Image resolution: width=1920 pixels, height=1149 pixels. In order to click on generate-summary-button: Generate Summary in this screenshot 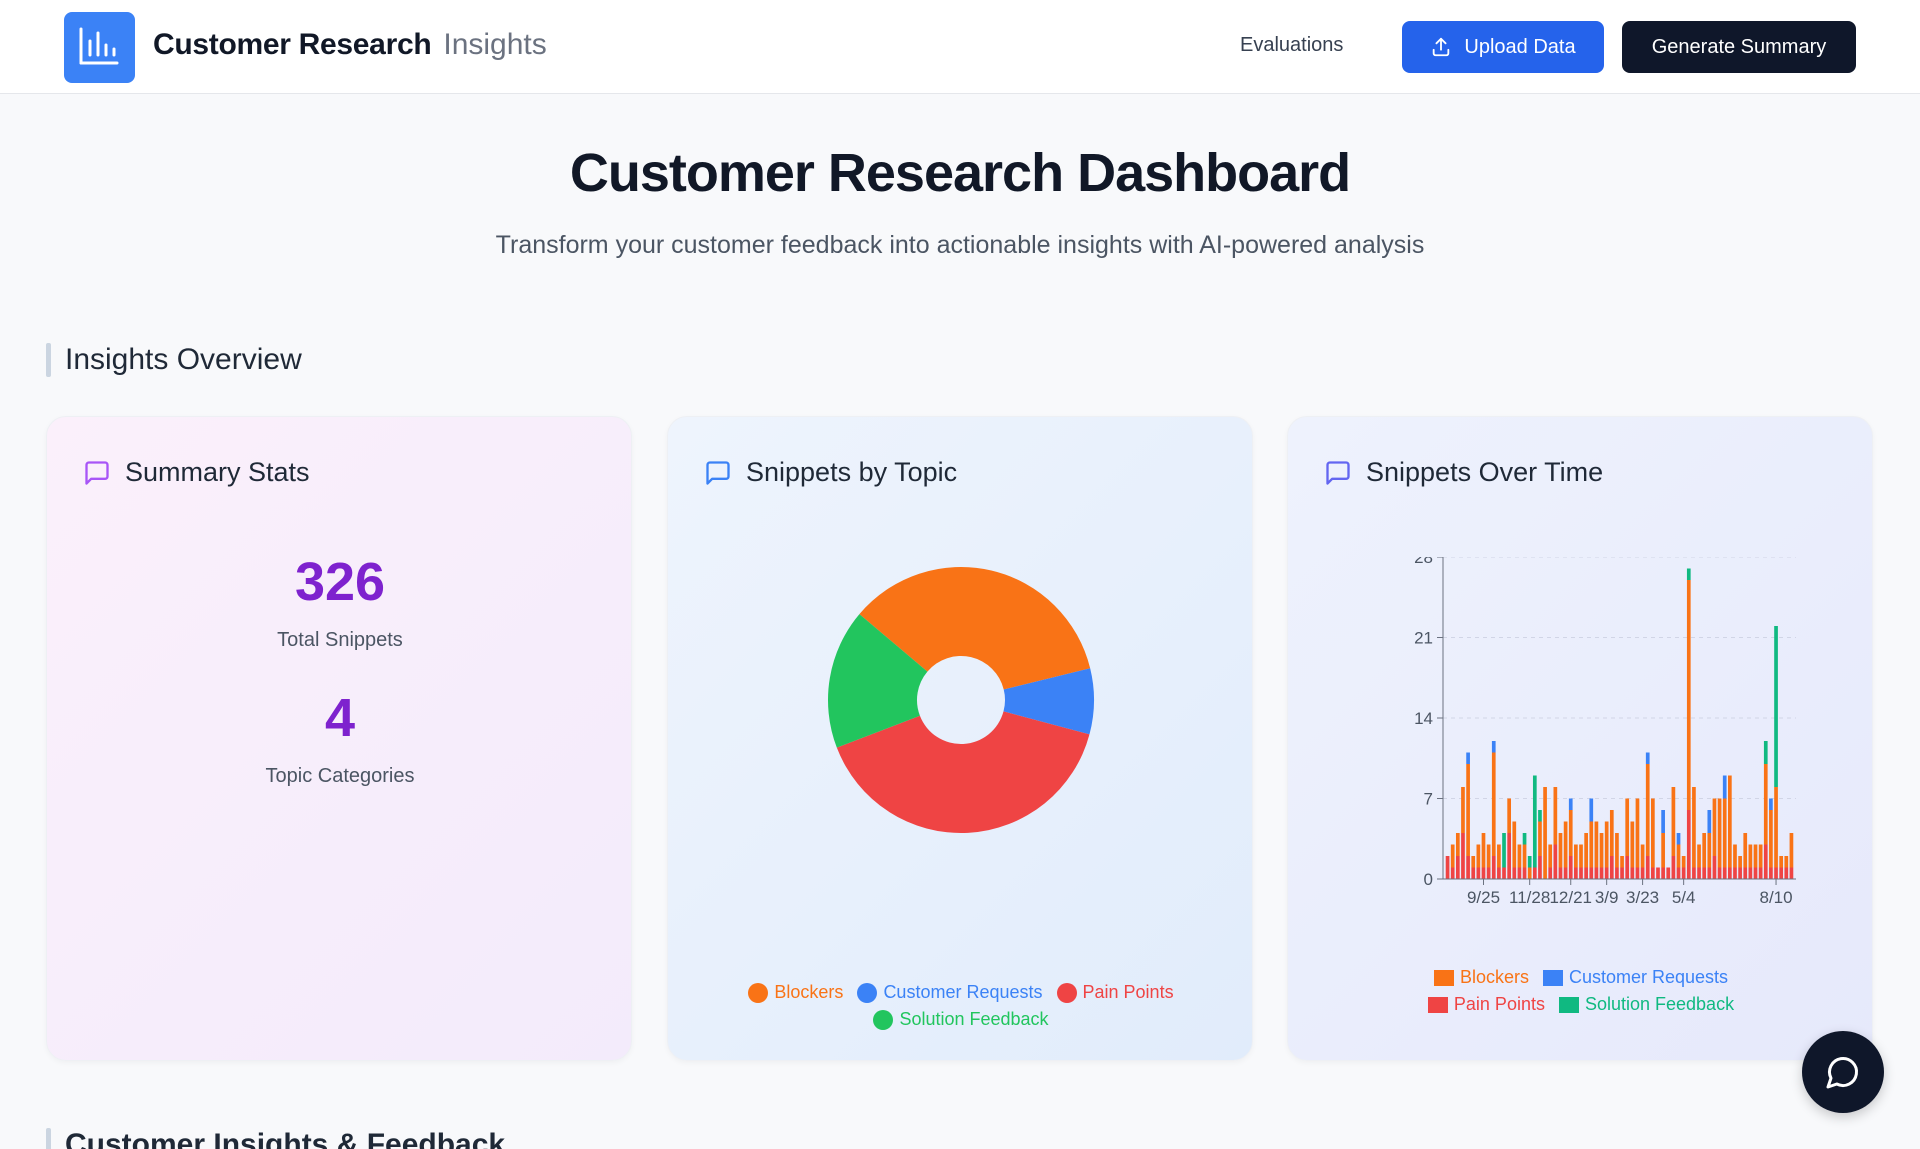, I will do `click(1739, 47)`.